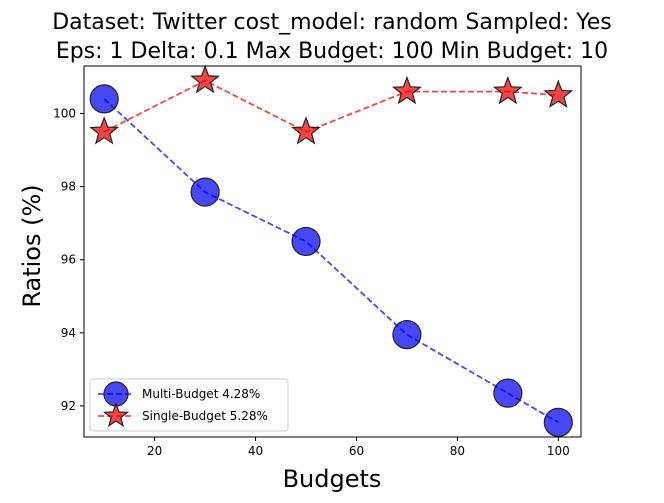 Image resolution: width=664 pixels, height=503 pixels. Describe the element at coordinates (255, 451) in the screenshot. I see `x-tick-label: 40` at that location.